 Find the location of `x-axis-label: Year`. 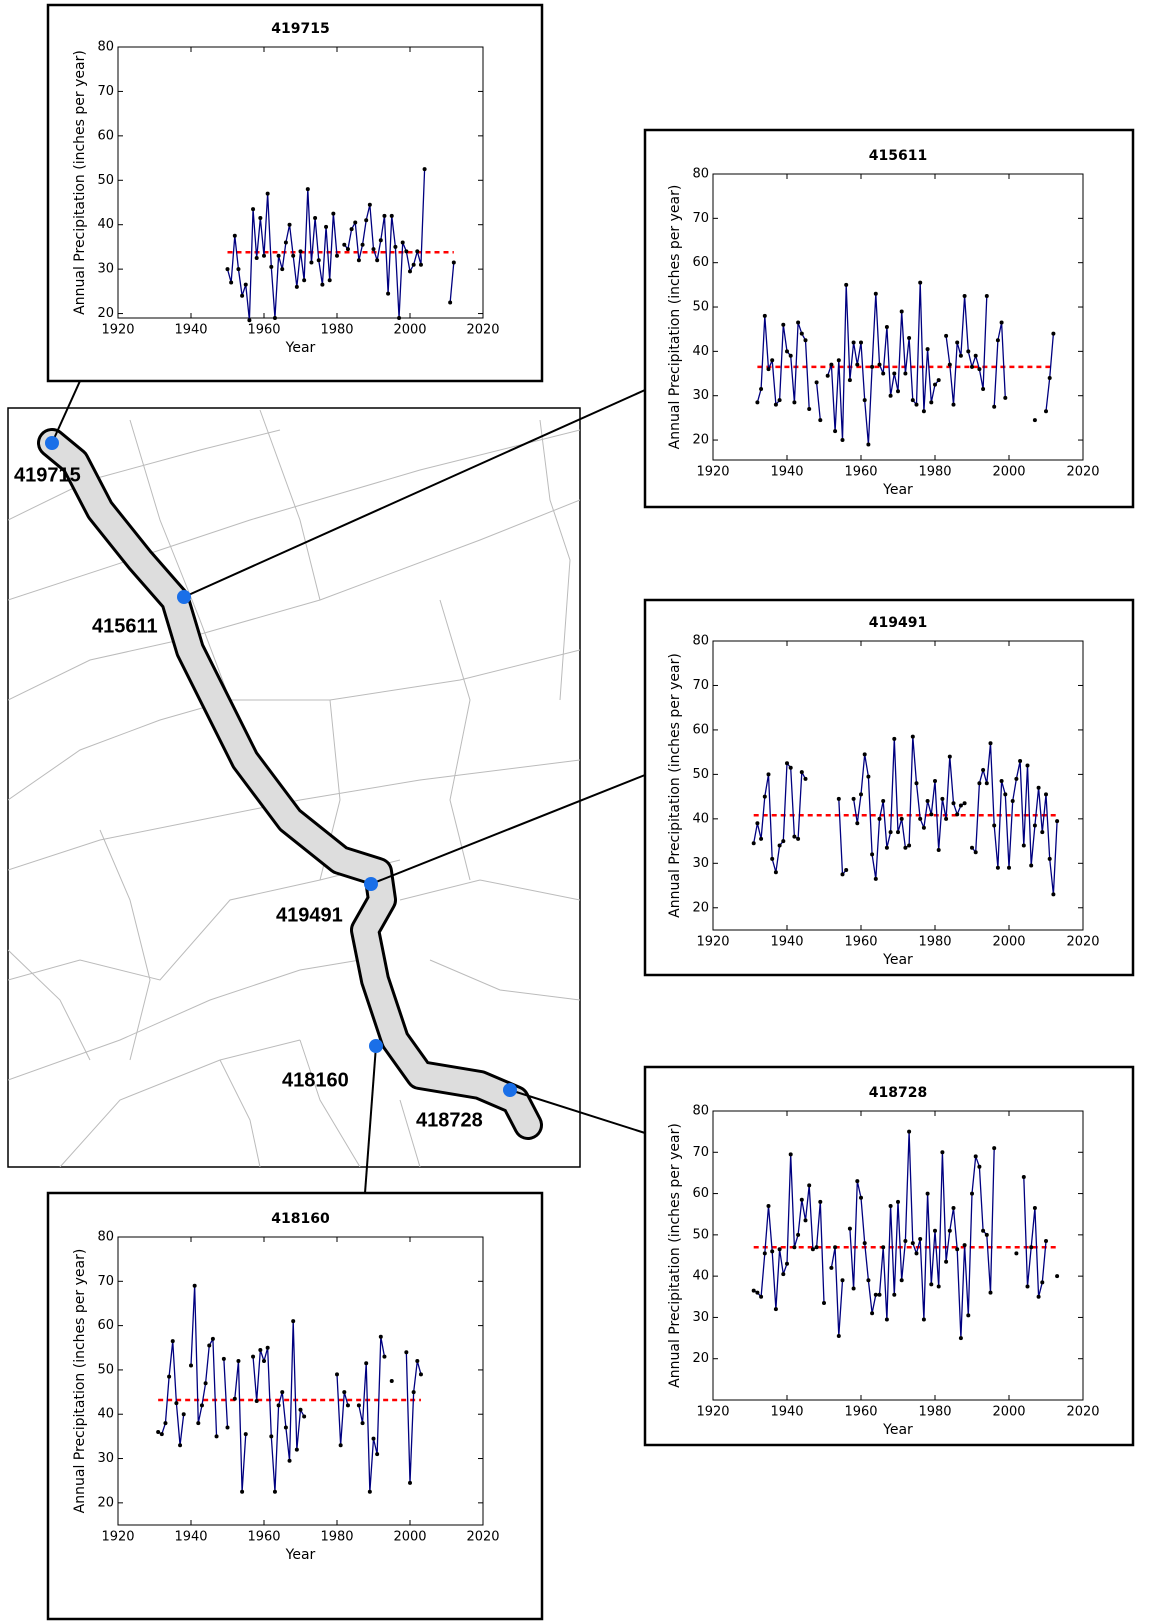

x-axis-label: Year is located at coordinates (300, 348).